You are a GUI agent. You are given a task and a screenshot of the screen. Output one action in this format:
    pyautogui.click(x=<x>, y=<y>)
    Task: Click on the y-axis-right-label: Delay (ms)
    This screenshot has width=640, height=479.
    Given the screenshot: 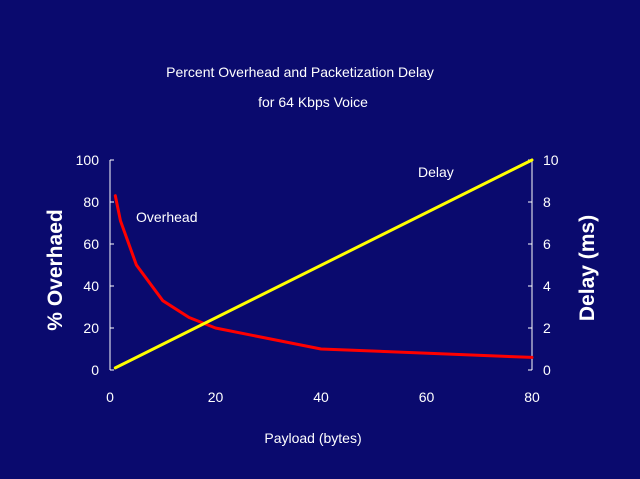 What is the action you would take?
    pyautogui.click(x=587, y=268)
    